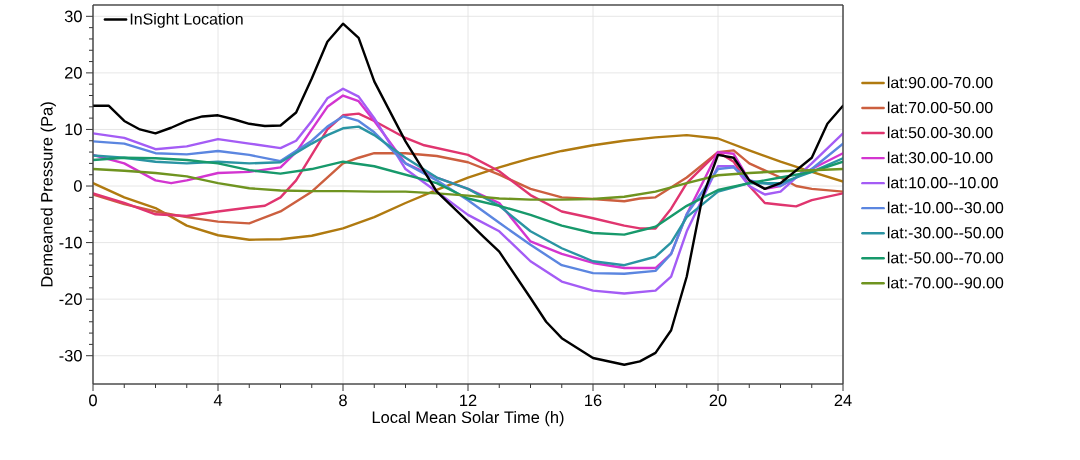  I want to click on y-tick-label: 0, so click(77, 186).